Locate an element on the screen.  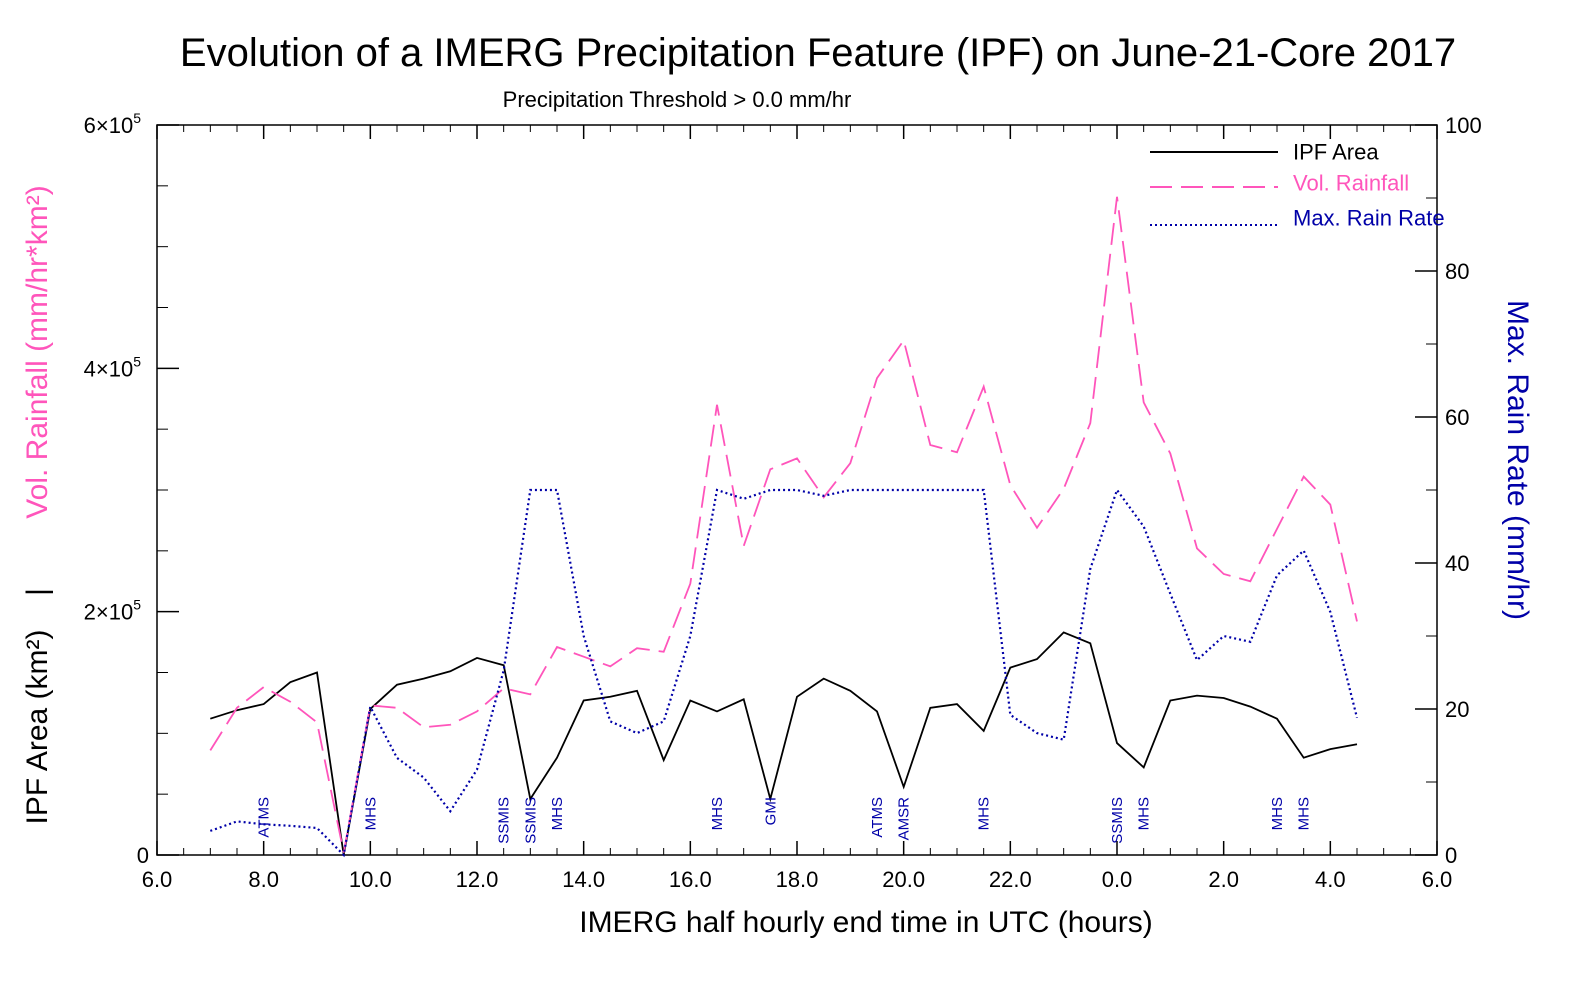
x-tick-label: 2.0 is located at coordinates (1223, 879).